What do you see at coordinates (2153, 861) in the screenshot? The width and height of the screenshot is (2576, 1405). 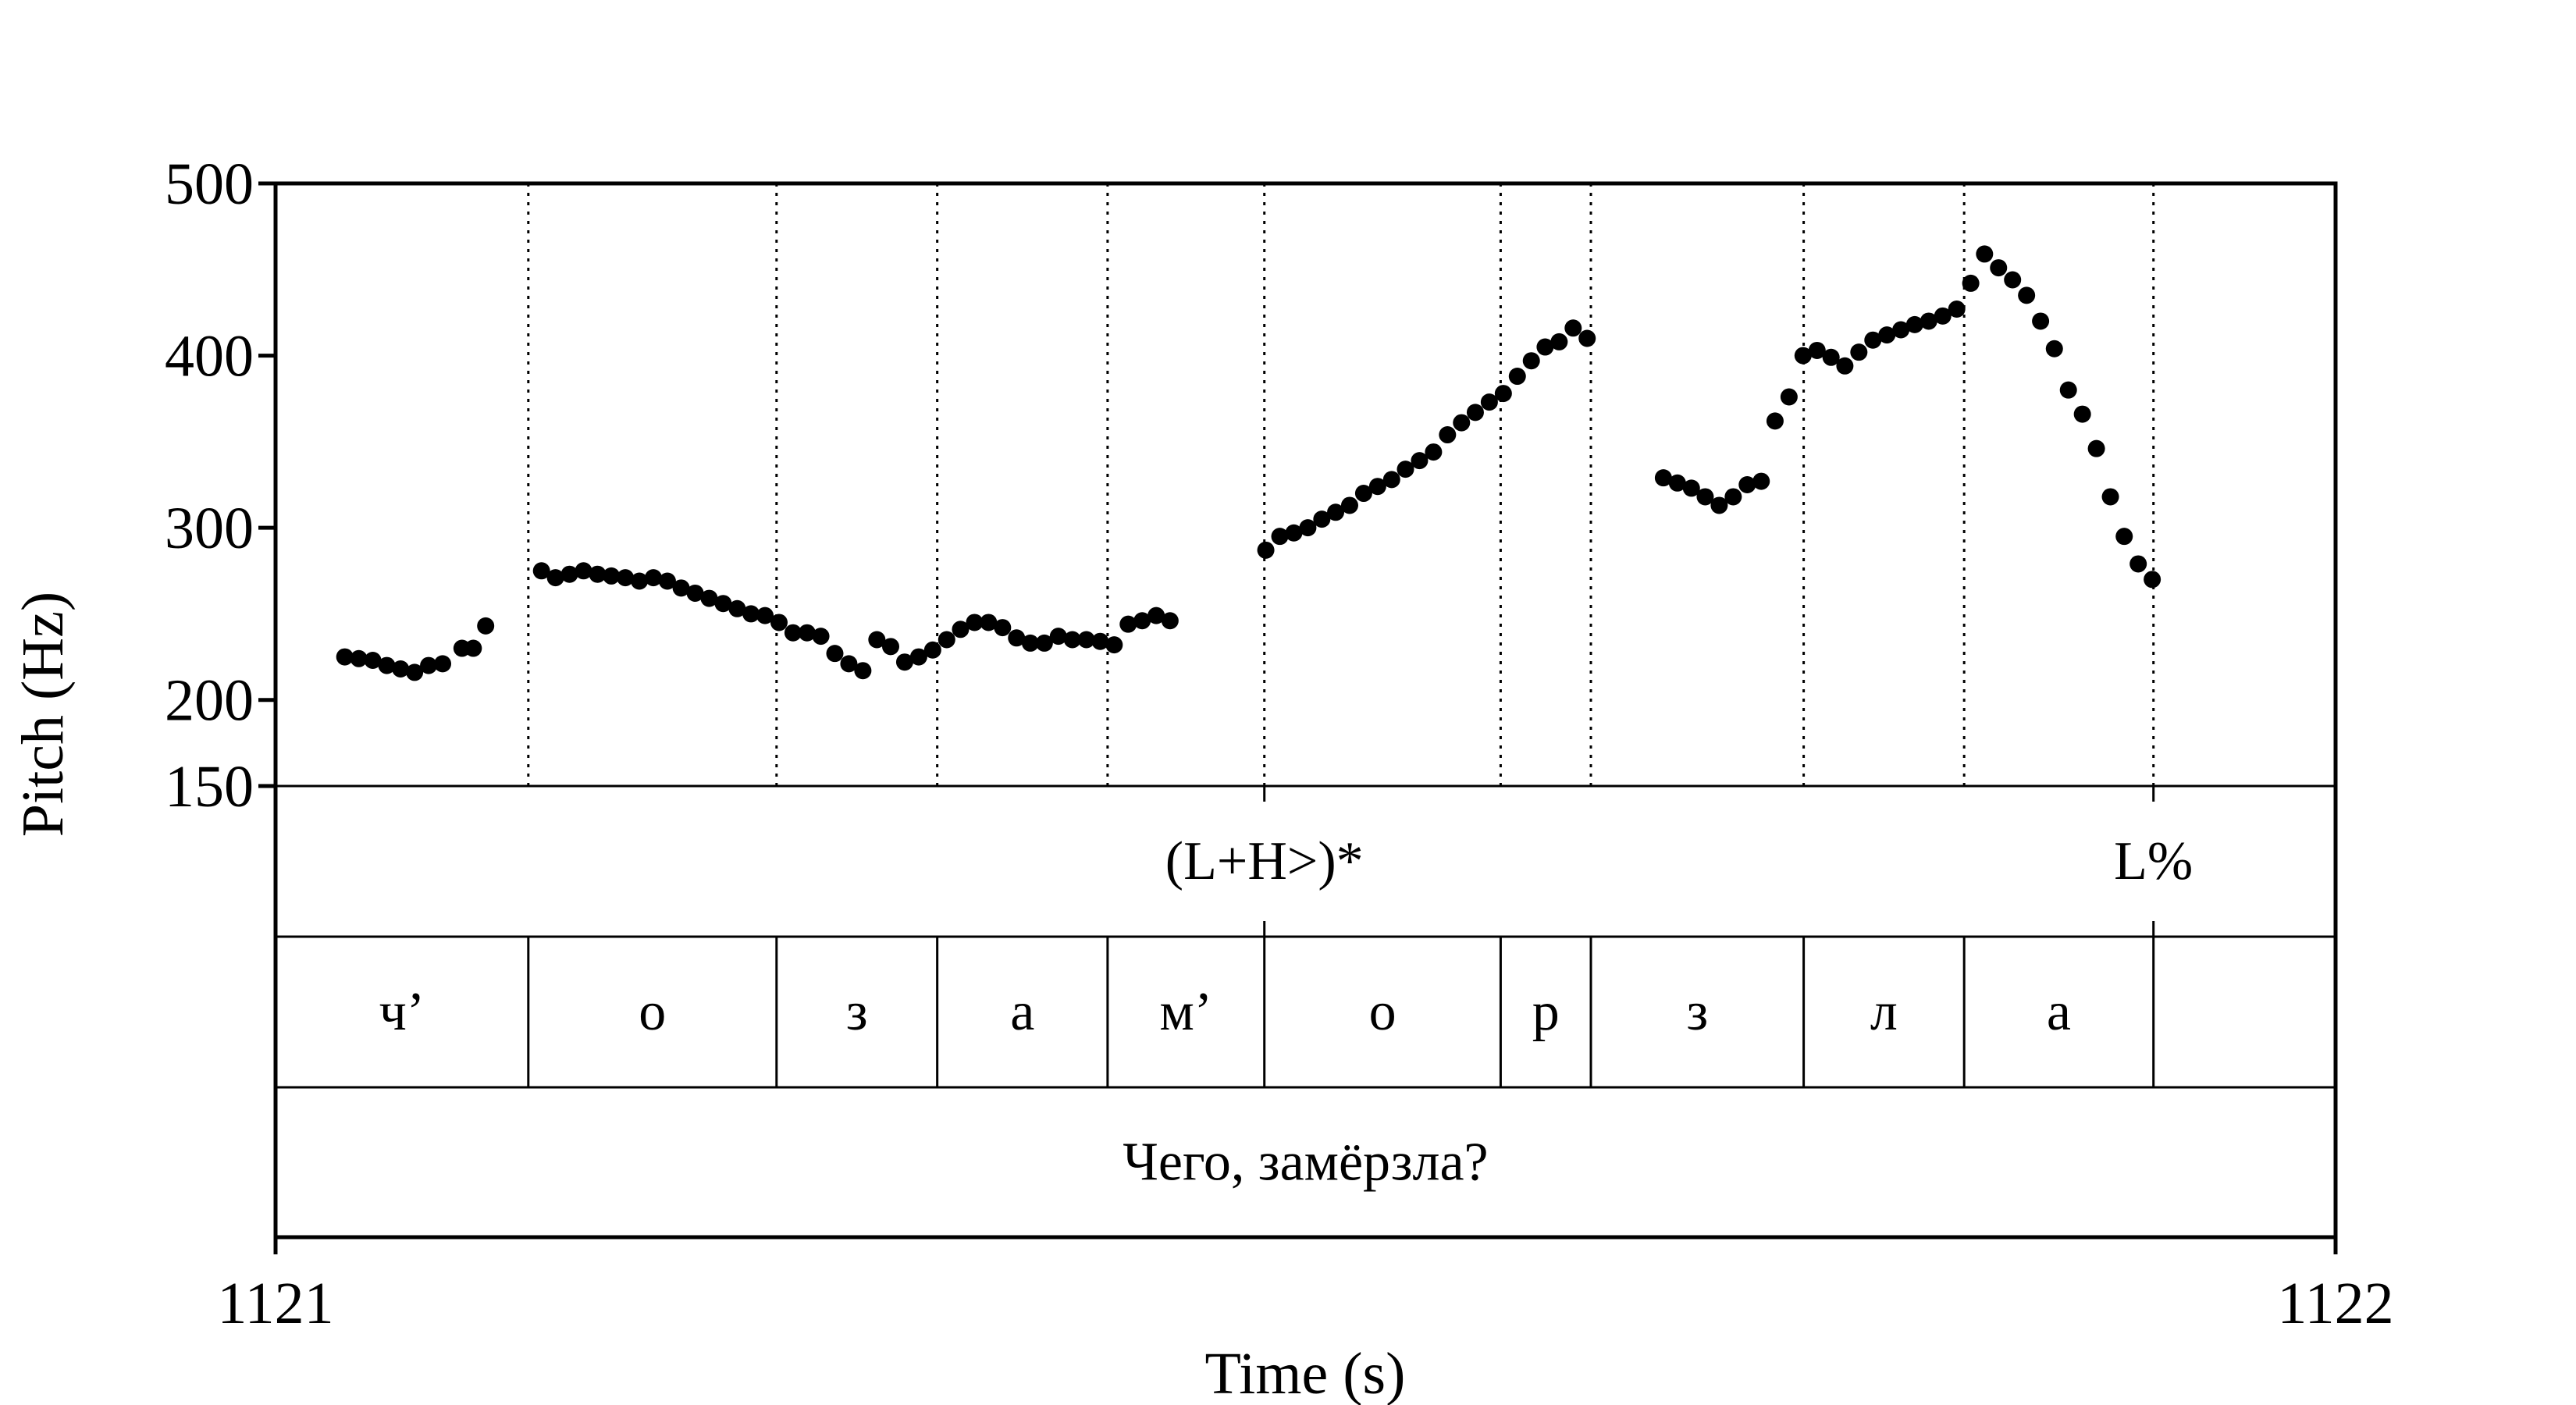 I see `tone-label: L%` at bounding box center [2153, 861].